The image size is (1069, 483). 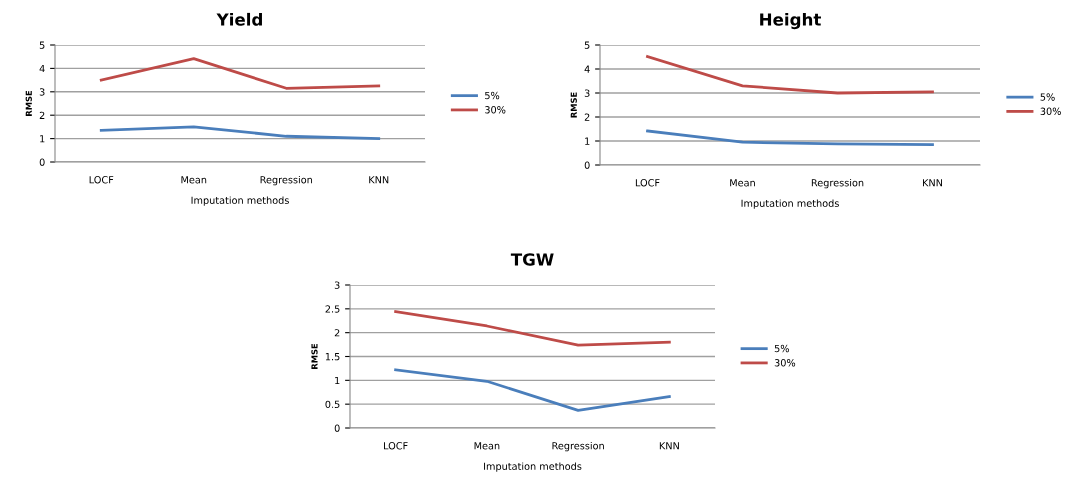 What do you see at coordinates (239, 19) in the screenshot?
I see `chart-title: Yield` at bounding box center [239, 19].